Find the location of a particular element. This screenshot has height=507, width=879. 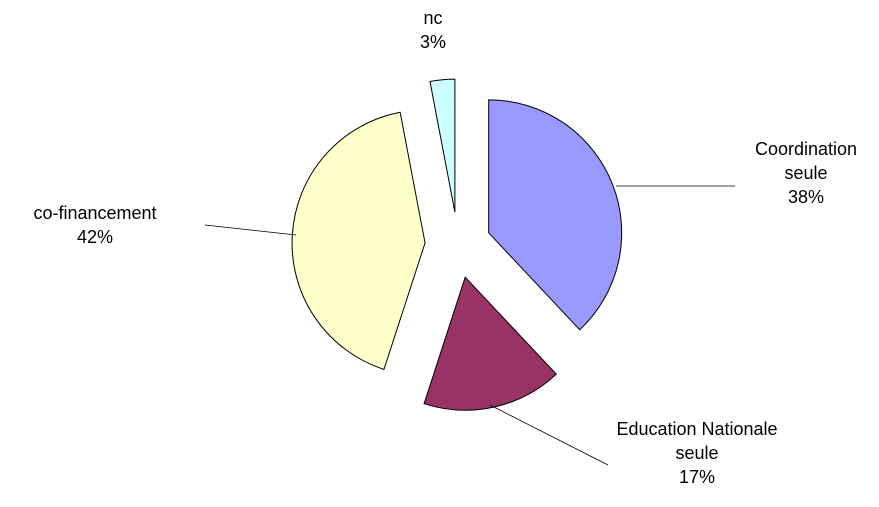

slice-label: Coordination seule 38% is located at coordinates (806, 173).